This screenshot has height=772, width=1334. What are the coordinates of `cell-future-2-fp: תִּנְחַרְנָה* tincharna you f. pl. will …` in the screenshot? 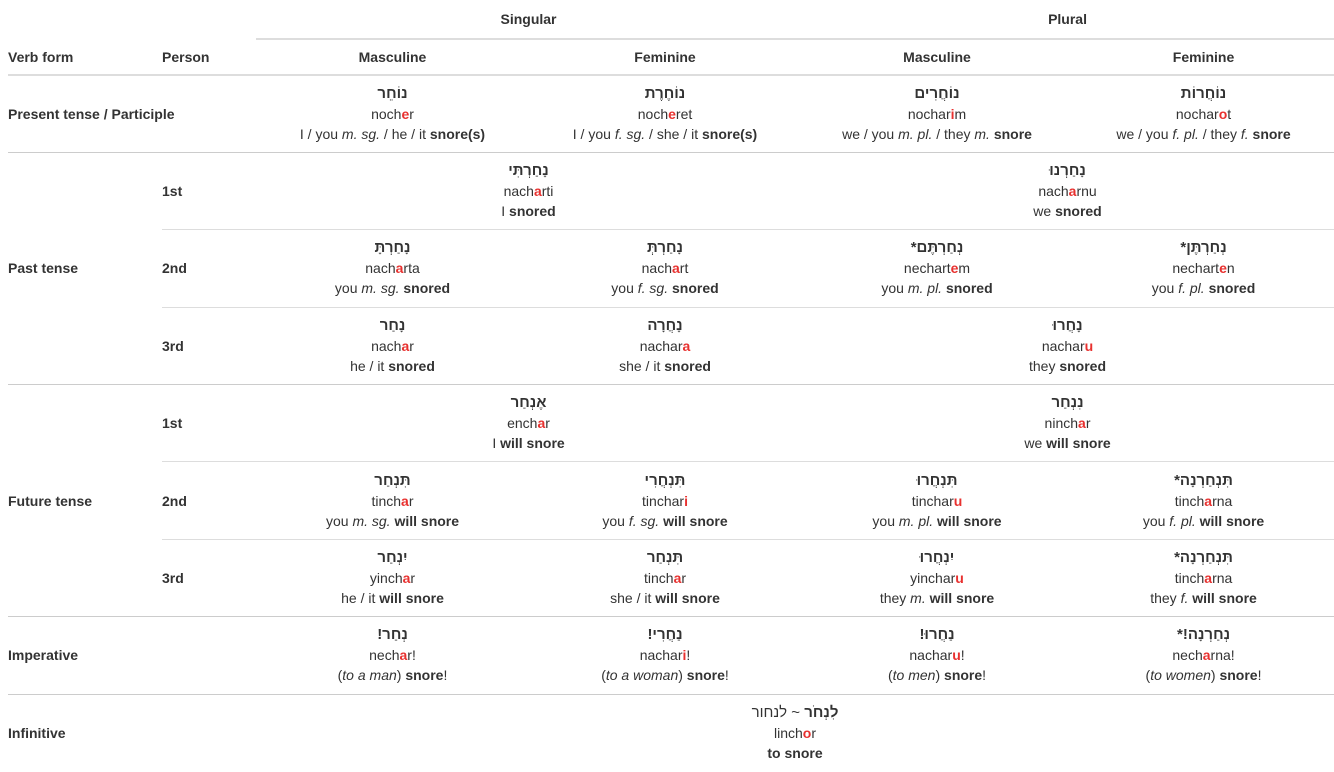 It's located at (1203, 500).